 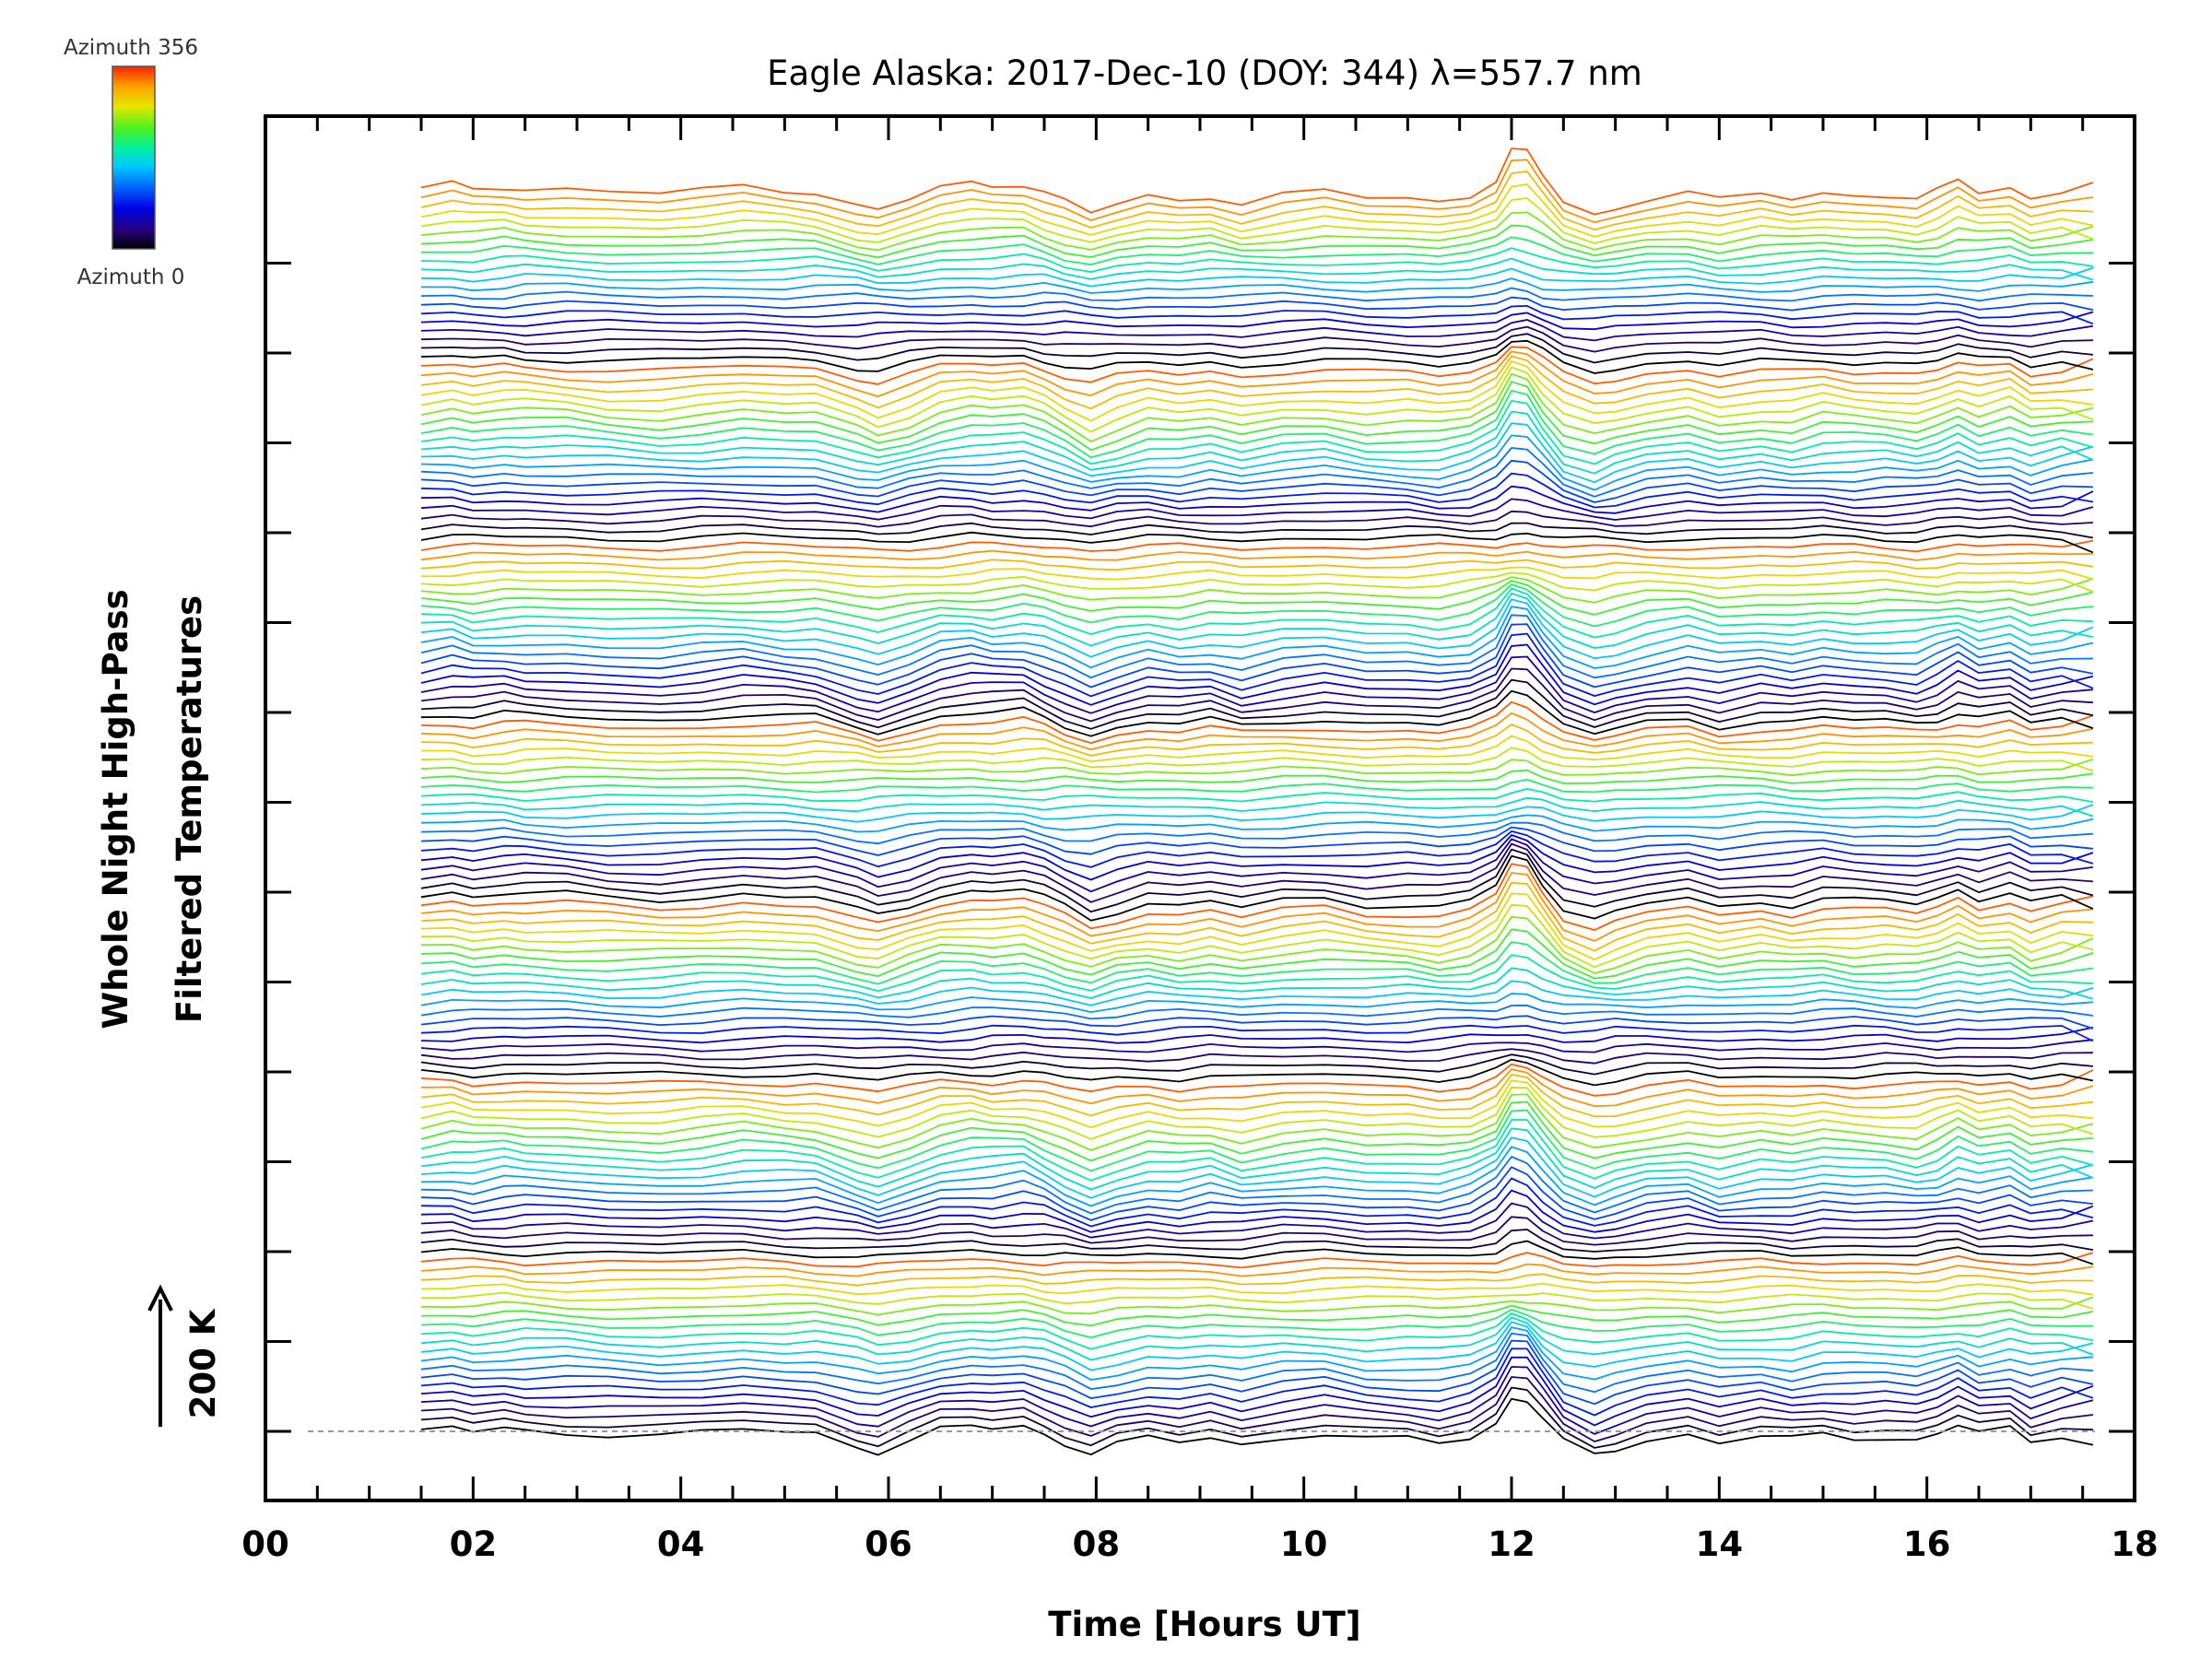 What do you see at coordinates (474, 1544) in the screenshot?
I see `x-tick-label: 02` at bounding box center [474, 1544].